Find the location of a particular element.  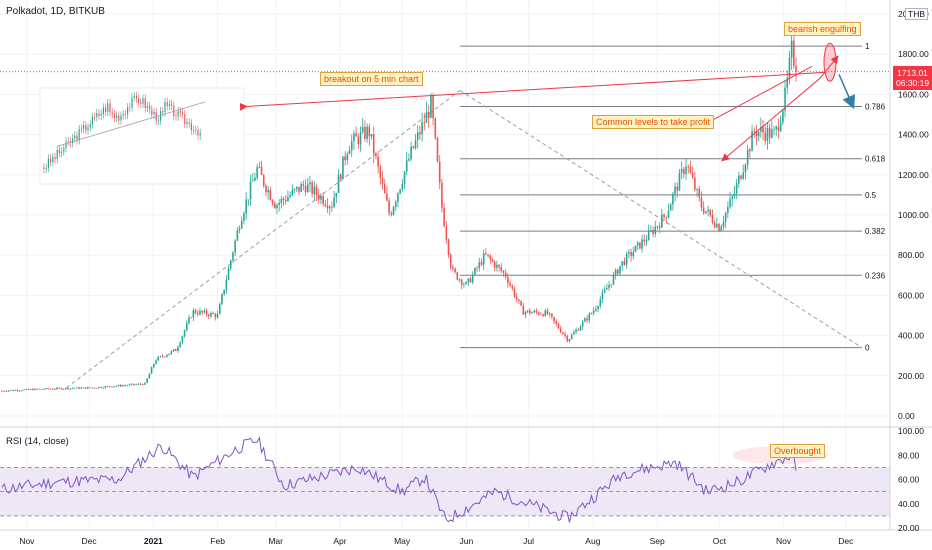

annotation-bearish-engulfing: bearish engulfing is located at coordinates (822, 29).